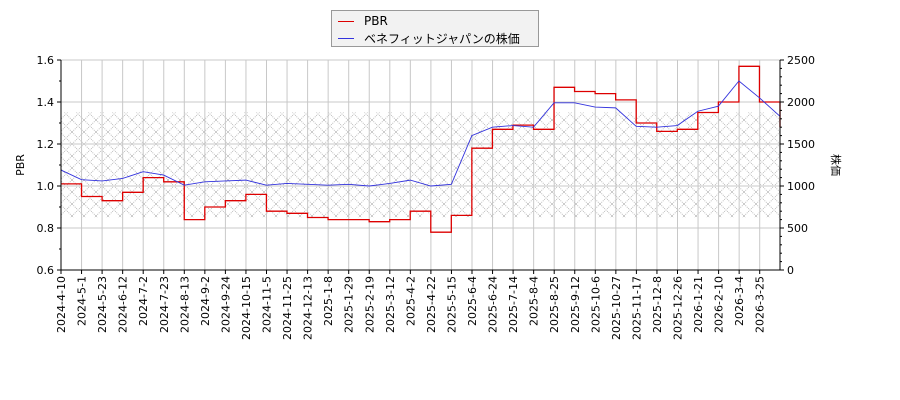  What do you see at coordinates (513, 304) in the screenshot?
I see `x-tick-label: 2025-7-14` at bounding box center [513, 304].